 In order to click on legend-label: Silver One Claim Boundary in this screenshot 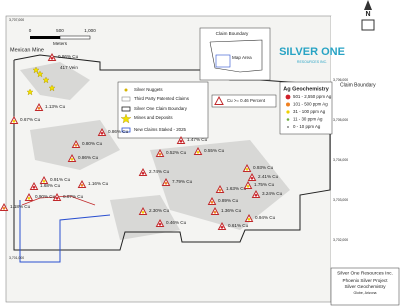, I will do `click(161, 108)`.